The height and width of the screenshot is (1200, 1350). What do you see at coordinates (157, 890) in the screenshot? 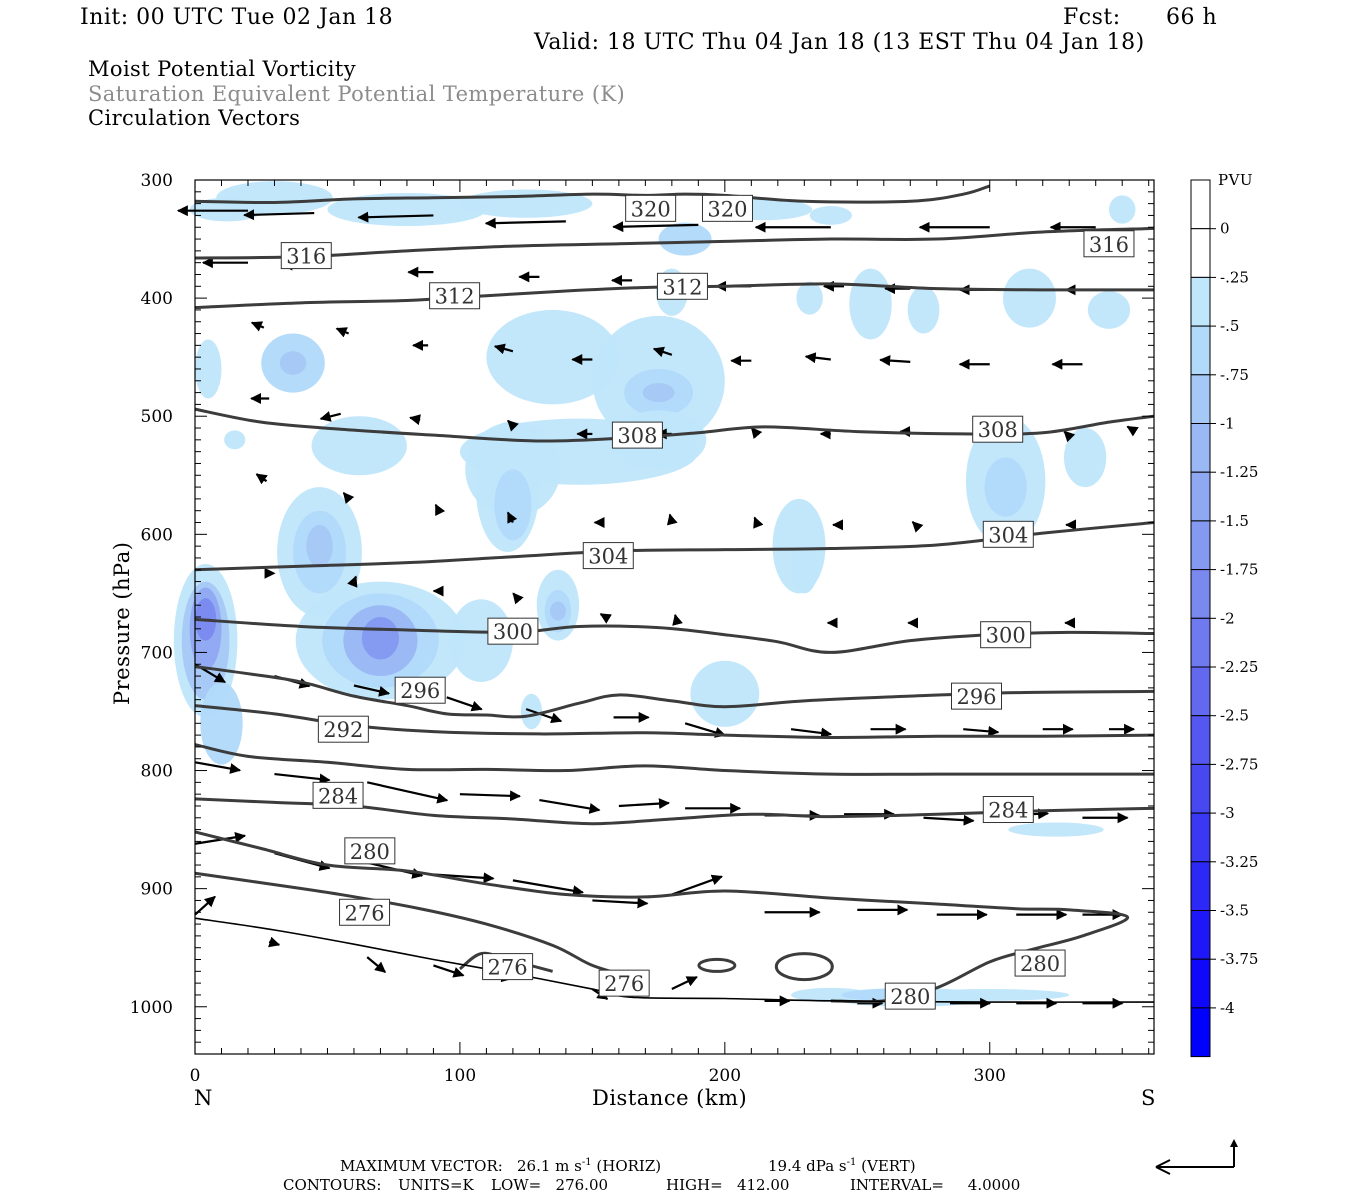
I see `y-tick-label: 900` at bounding box center [157, 890].